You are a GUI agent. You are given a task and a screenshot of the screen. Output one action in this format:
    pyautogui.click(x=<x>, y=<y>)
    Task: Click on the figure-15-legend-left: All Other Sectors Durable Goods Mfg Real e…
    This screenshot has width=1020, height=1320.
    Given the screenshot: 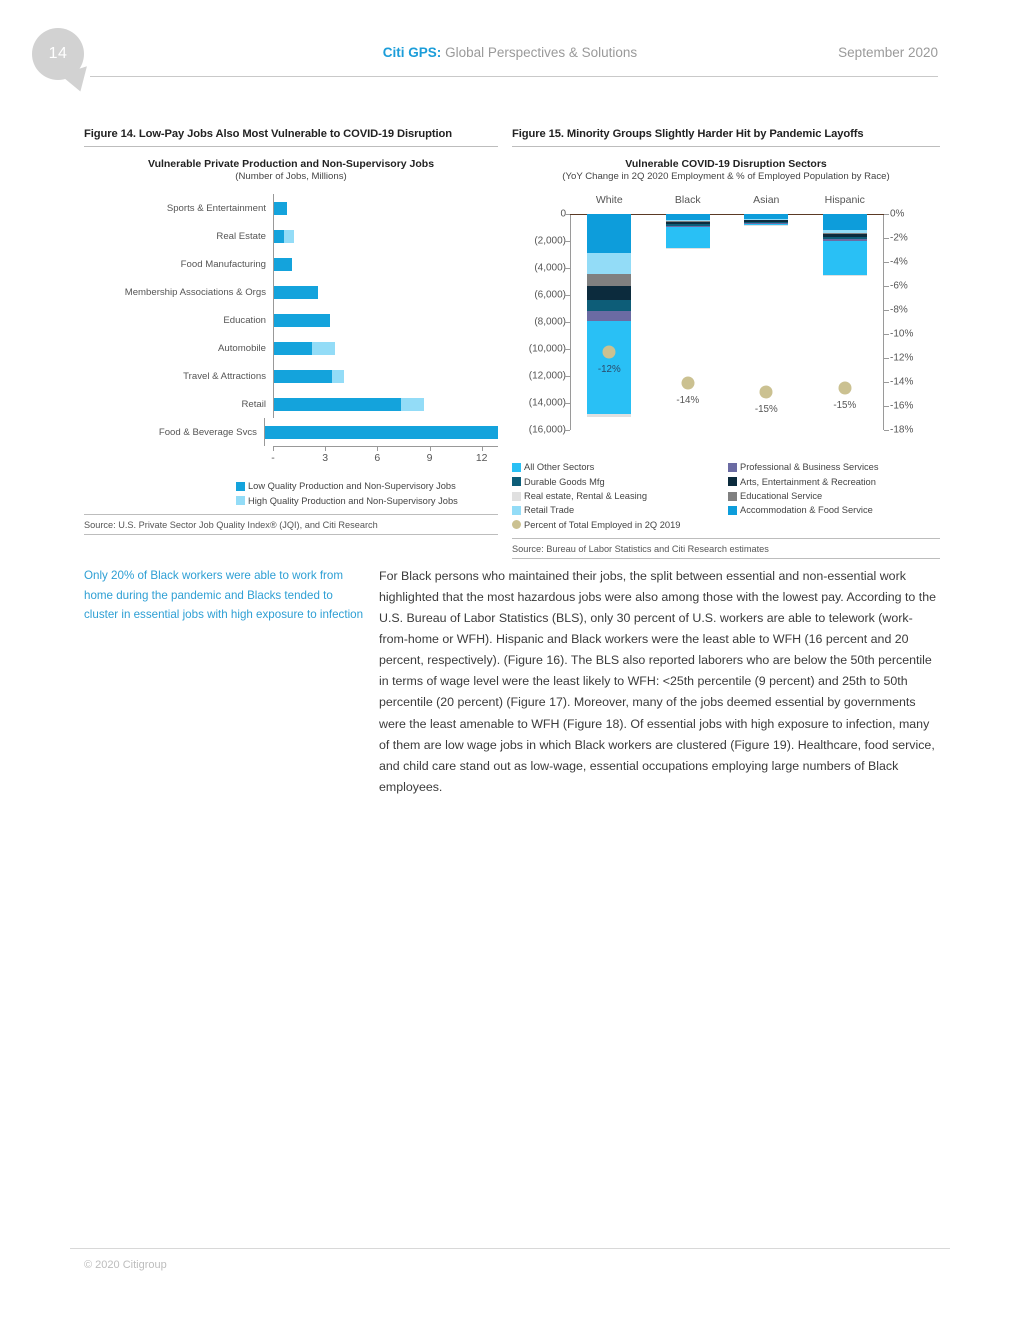 What is the action you would take?
    pyautogui.click(x=618, y=496)
    